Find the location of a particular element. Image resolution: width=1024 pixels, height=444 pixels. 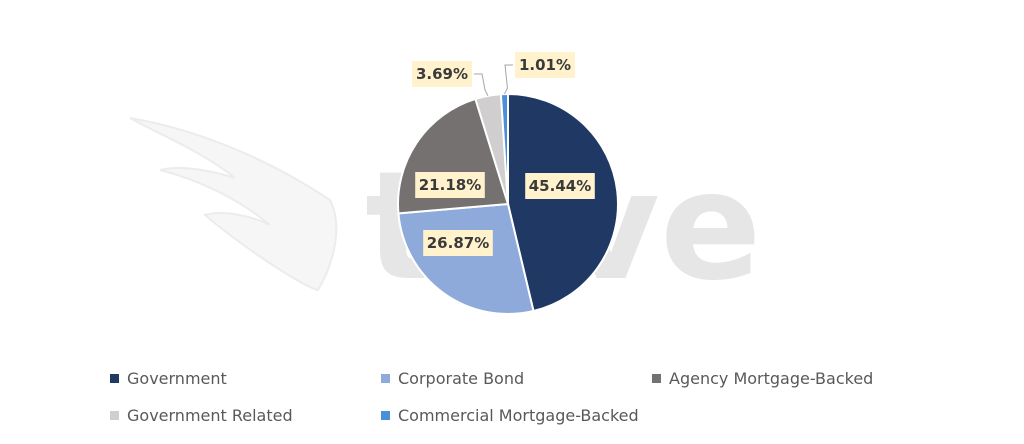

data-label-text-corporate-bond: 26.87% is located at coordinates (458, 243).